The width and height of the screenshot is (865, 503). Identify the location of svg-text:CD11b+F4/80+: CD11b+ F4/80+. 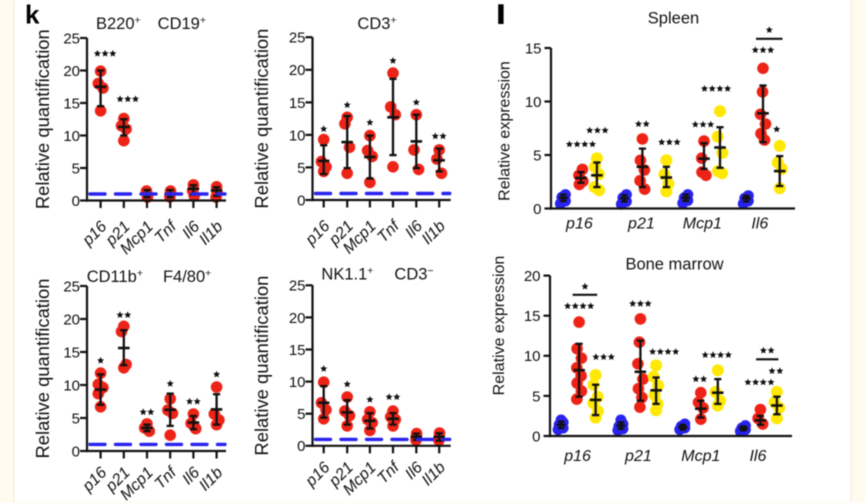
(149, 277).